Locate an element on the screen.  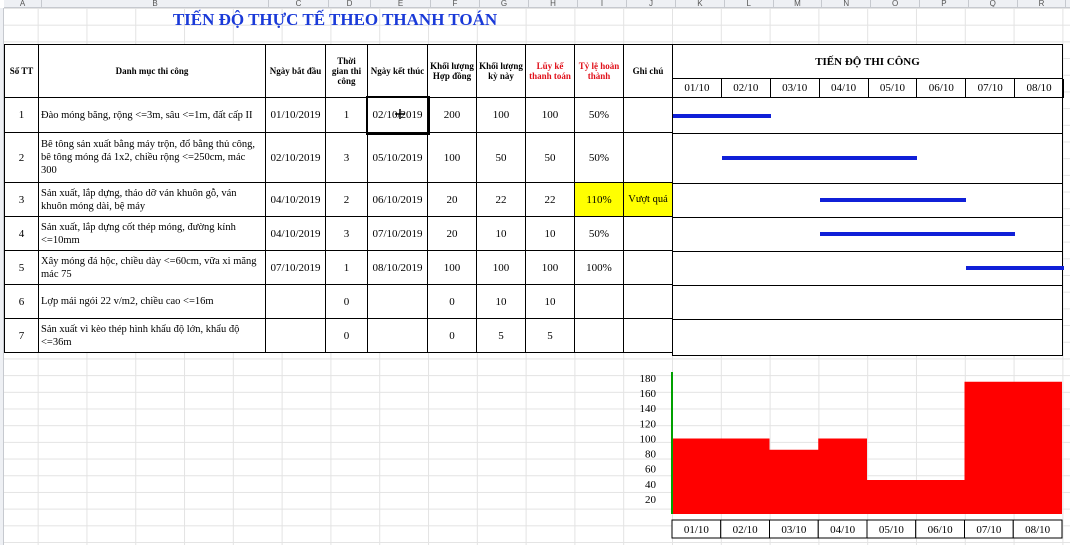
chart-area-series is located at coordinates (867, 447).